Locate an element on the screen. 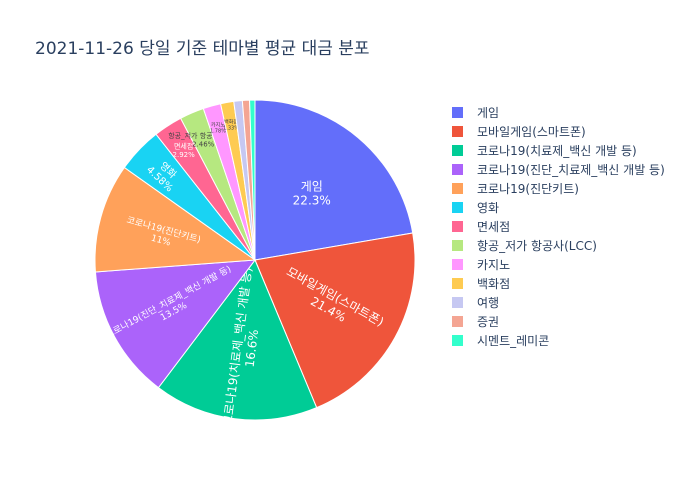 The width and height of the screenshot is (700, 500). legend-item: 증권 is located at coordinates (572, 321).